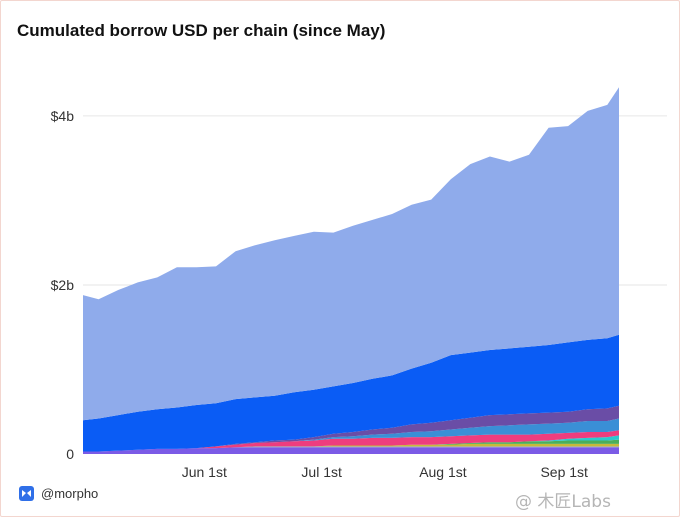 This screenshot has height=525, width=680. I want to click on x-tick-label: Jul 1st, so click(321, 472).